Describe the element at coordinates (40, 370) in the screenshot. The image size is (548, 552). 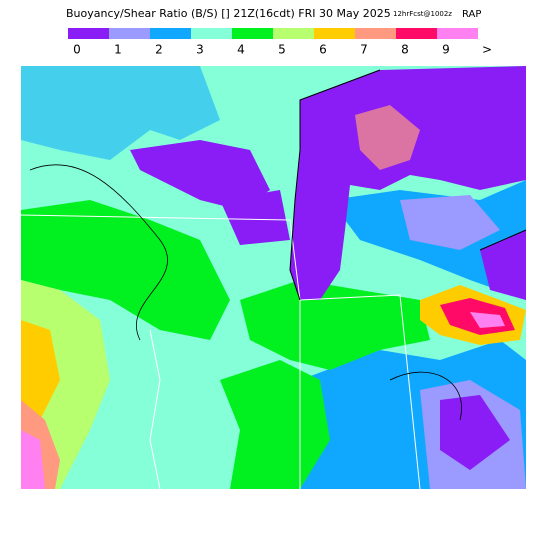
I see `field-yellow` at that location.